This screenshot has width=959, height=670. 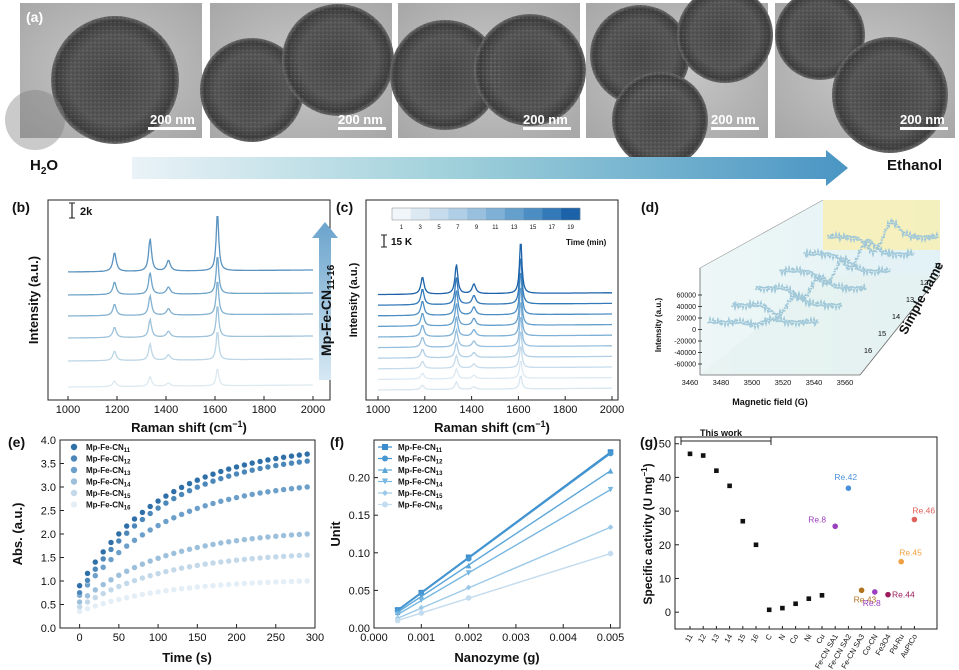 What do you see at coordinates (95, 562) in the screenshot?
I see `data-point-e-11-t20` at bounding box center [95, 562].